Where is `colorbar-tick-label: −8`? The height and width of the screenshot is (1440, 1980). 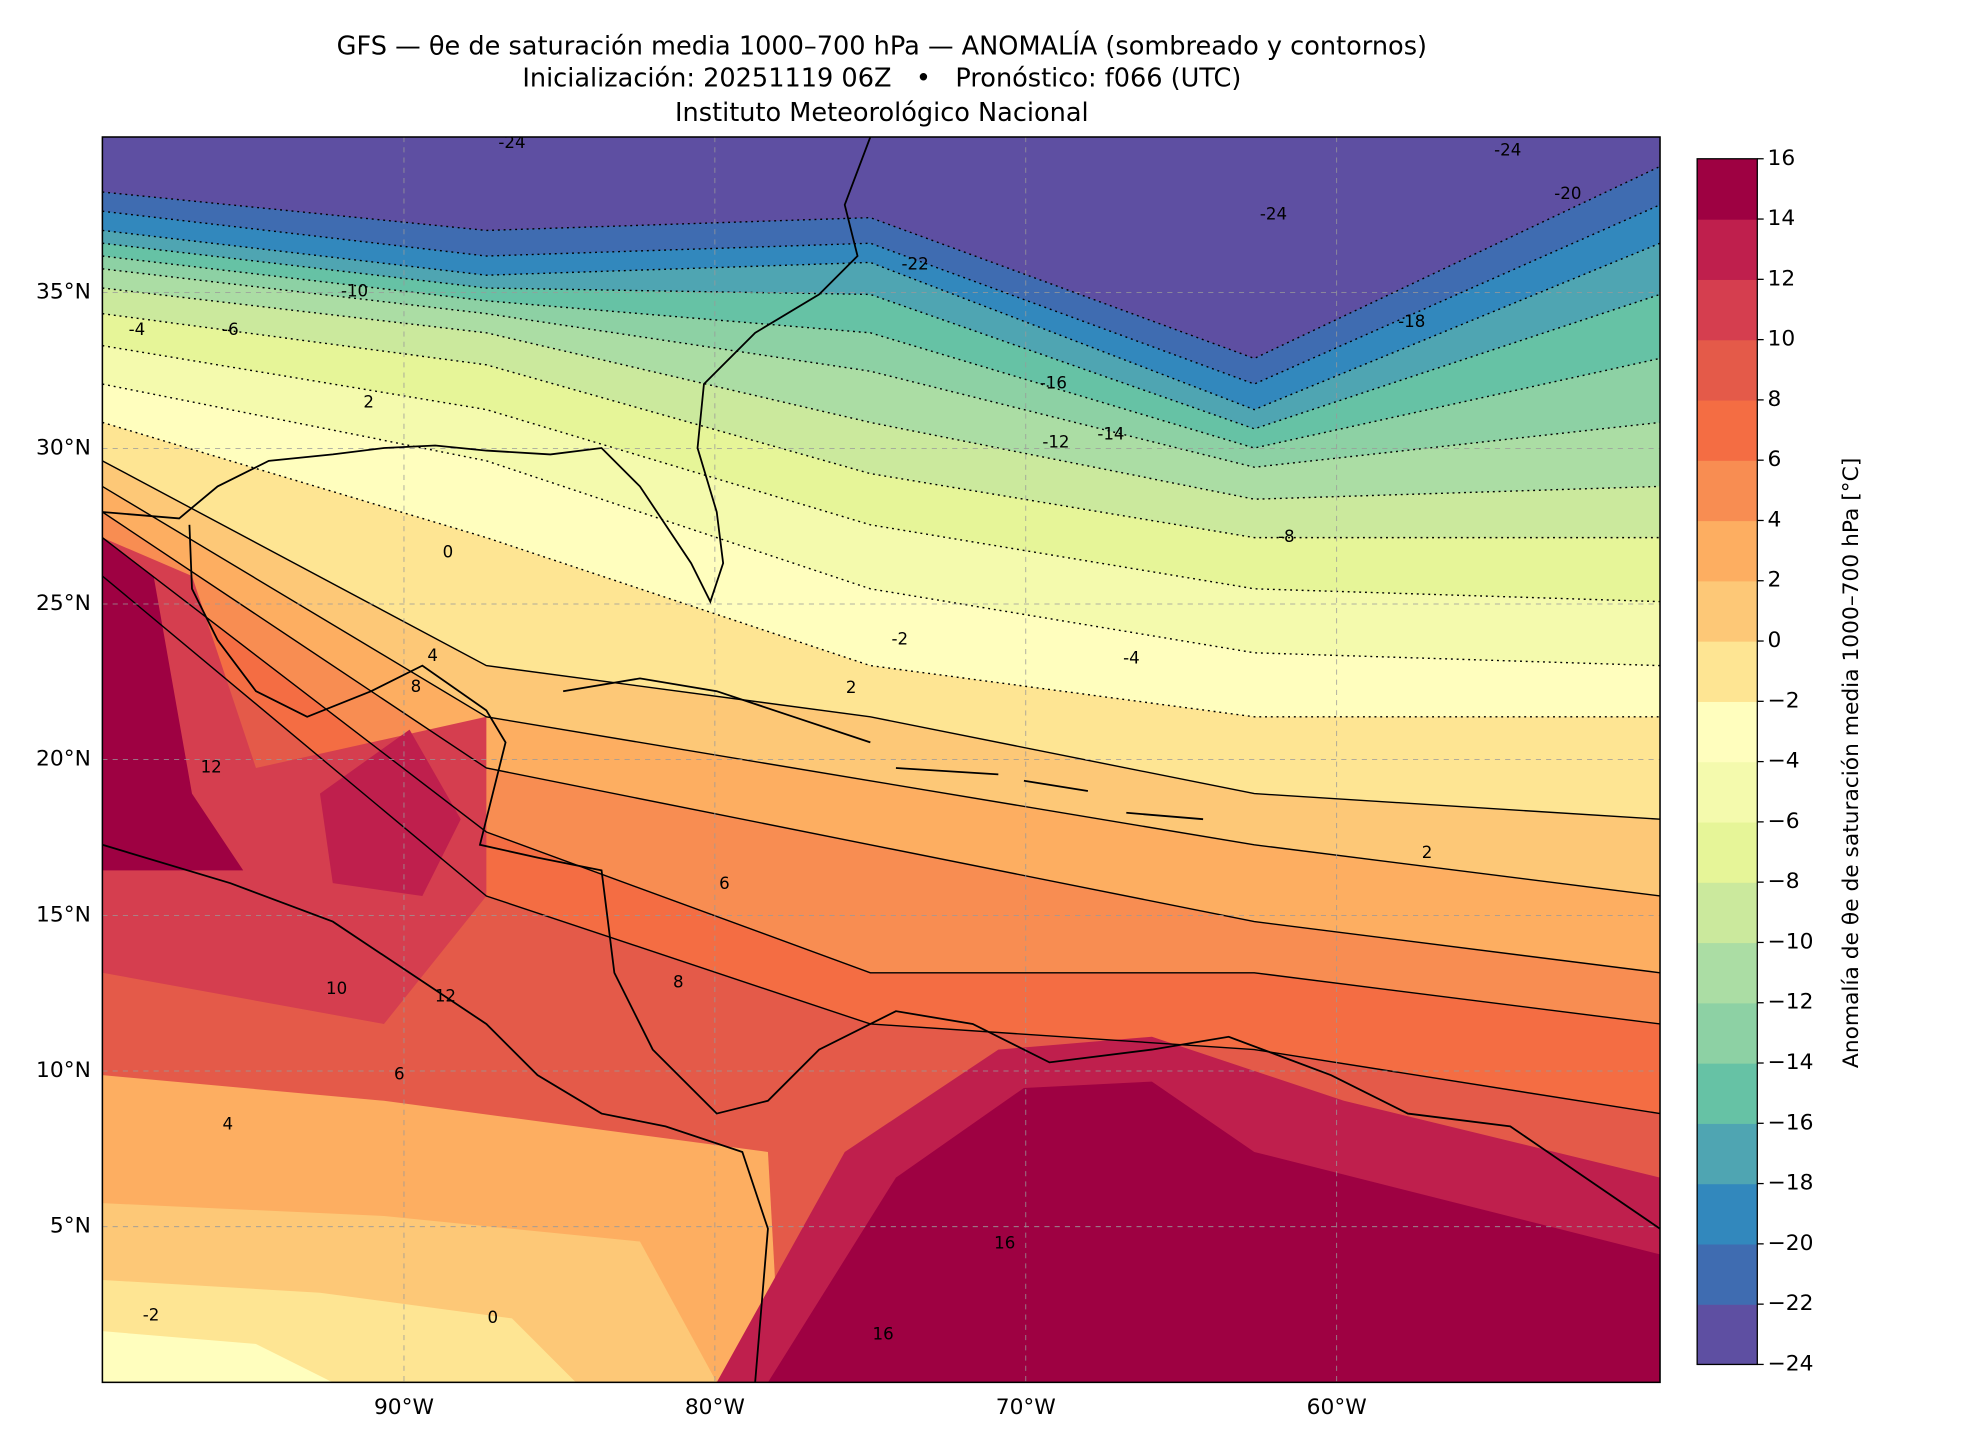
colorbar-tick-label: −8 is located at coordinates (1784, 881).